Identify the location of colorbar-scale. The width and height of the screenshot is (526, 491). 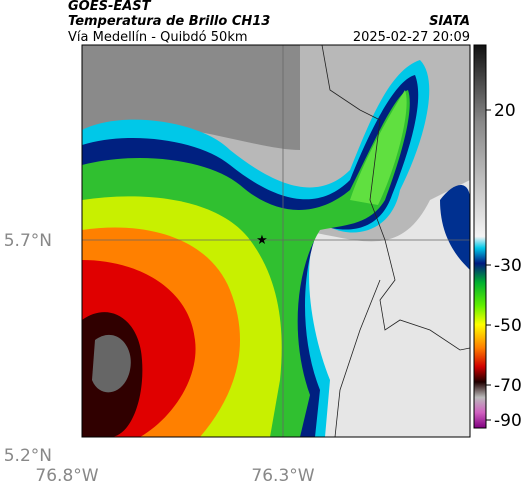
(480, 236).